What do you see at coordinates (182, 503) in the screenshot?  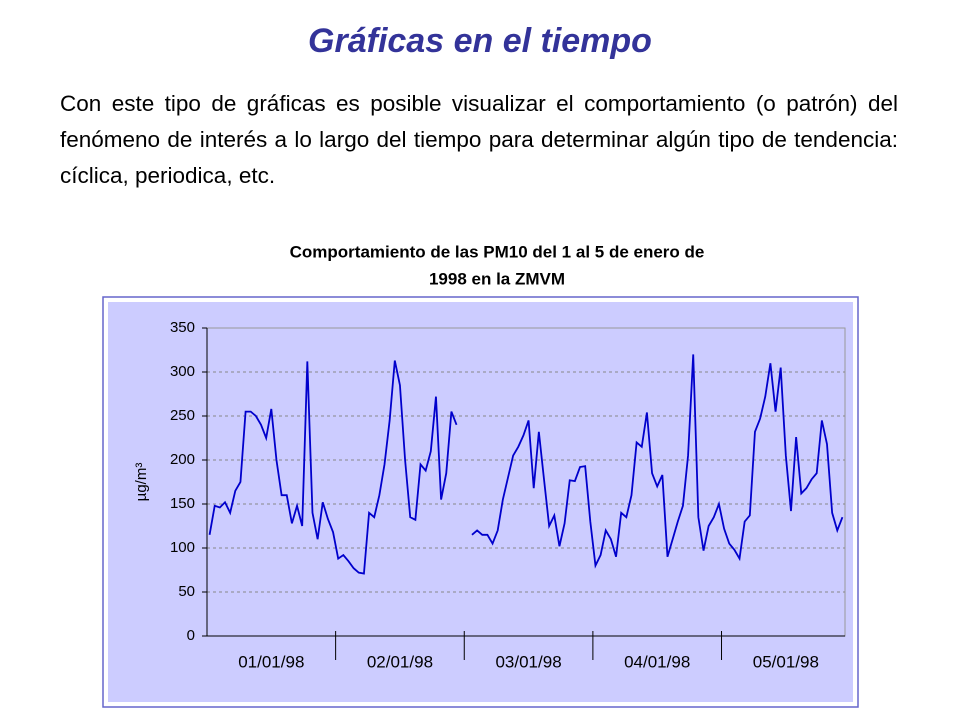 I see `y-tick-label: 150` at bounding box center [182, 503].